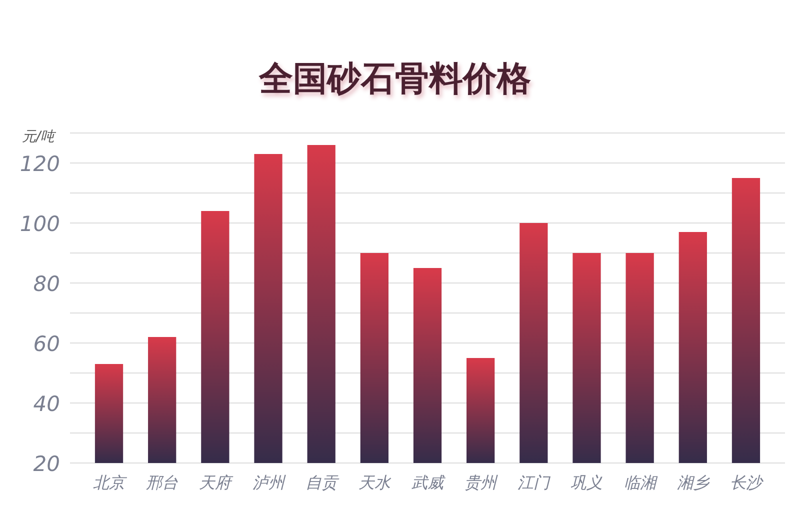 The height and width of the screenshot is (530, 800). Describe the element at coordinates (693, 482) in the screenshot. I see `x-tick-label: 湘乡` at that location.